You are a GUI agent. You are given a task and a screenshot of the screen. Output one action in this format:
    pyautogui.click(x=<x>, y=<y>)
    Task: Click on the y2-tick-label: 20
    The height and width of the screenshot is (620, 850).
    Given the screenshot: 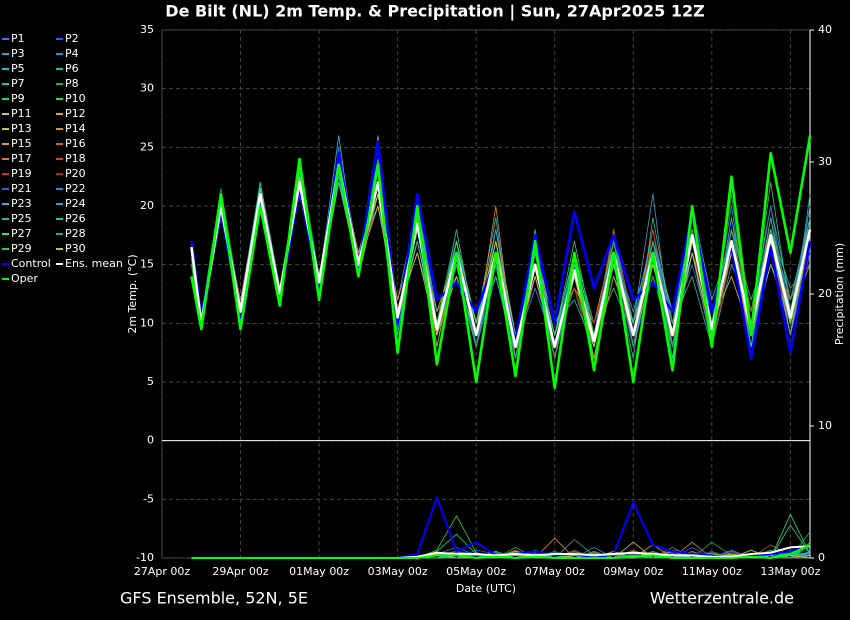 What is the action you would take?
    pyautogui.click(x=825, y=293)
    